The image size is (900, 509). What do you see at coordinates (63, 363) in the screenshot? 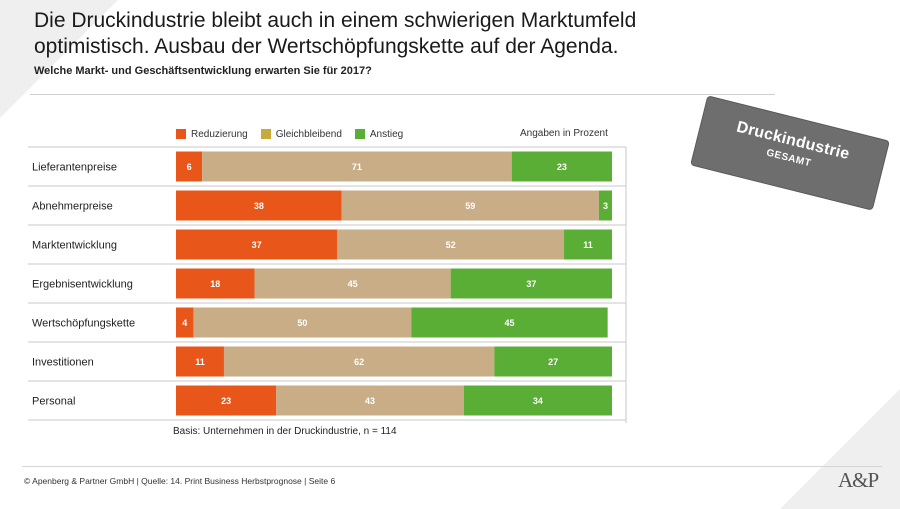
I see `category-label: Investitionen` at bounding box center [63, 363].